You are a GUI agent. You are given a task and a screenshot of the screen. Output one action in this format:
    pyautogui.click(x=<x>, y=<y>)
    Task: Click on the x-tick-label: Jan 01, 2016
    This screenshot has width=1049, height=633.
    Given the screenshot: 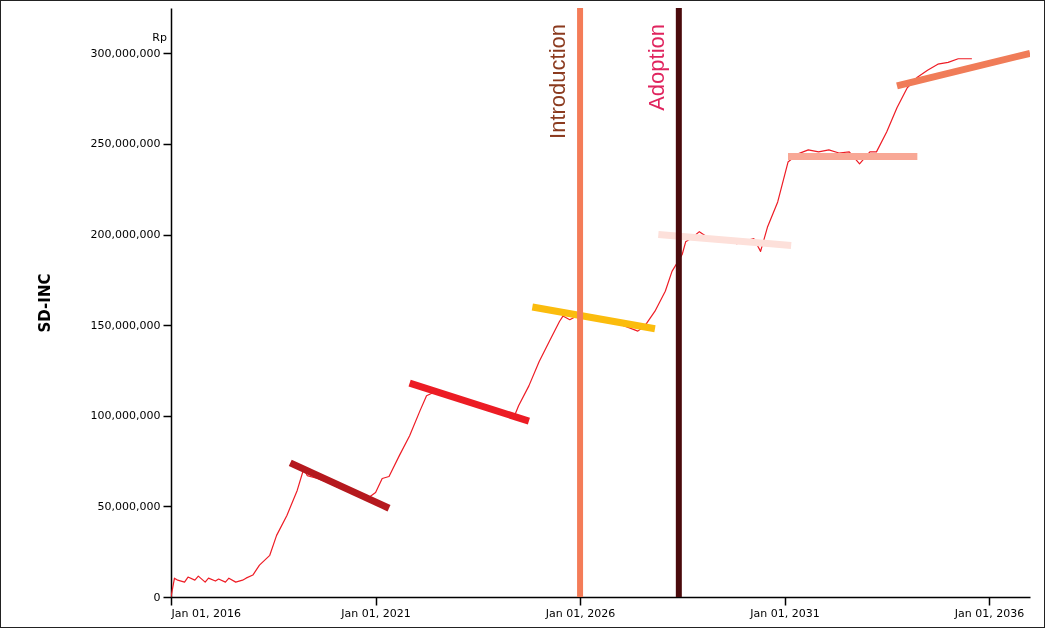 What is the action you would take?
    pyautogui.click(x=205, y=613)
    